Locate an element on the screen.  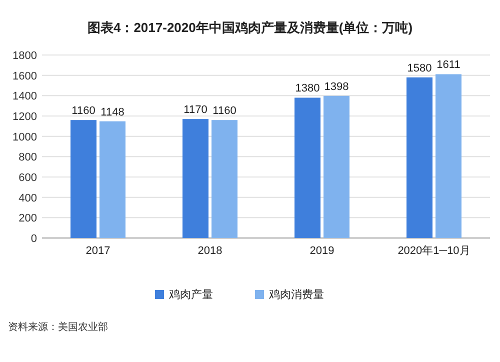
data-label: 1398 is located at coordinates (336, 86).